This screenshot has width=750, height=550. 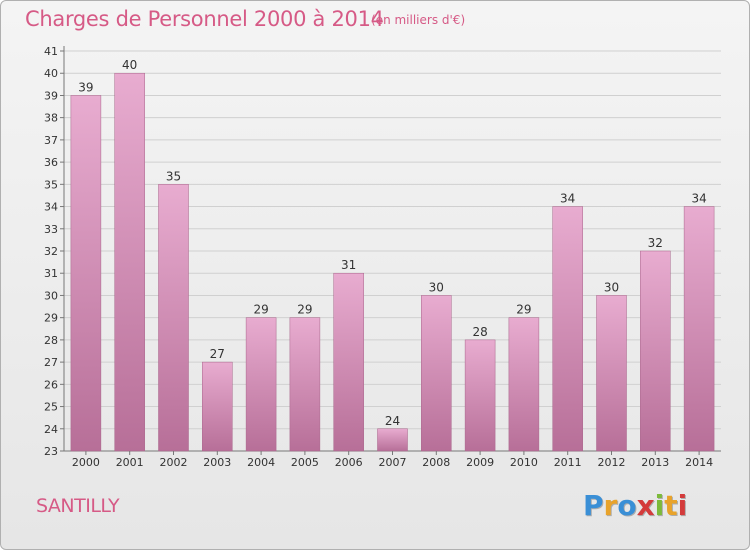 What do you see at coordinates (85, 87) in the screenshot?
I see `value-label-2000: 39` at bounding box center [85, 87].